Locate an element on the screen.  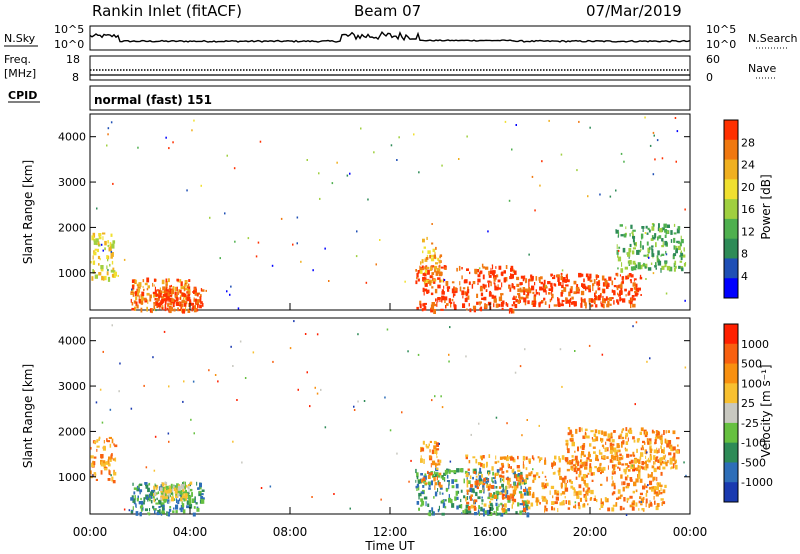
cpid-panel: CPID normal (fast) 151 is located at coordinates (349, 98).